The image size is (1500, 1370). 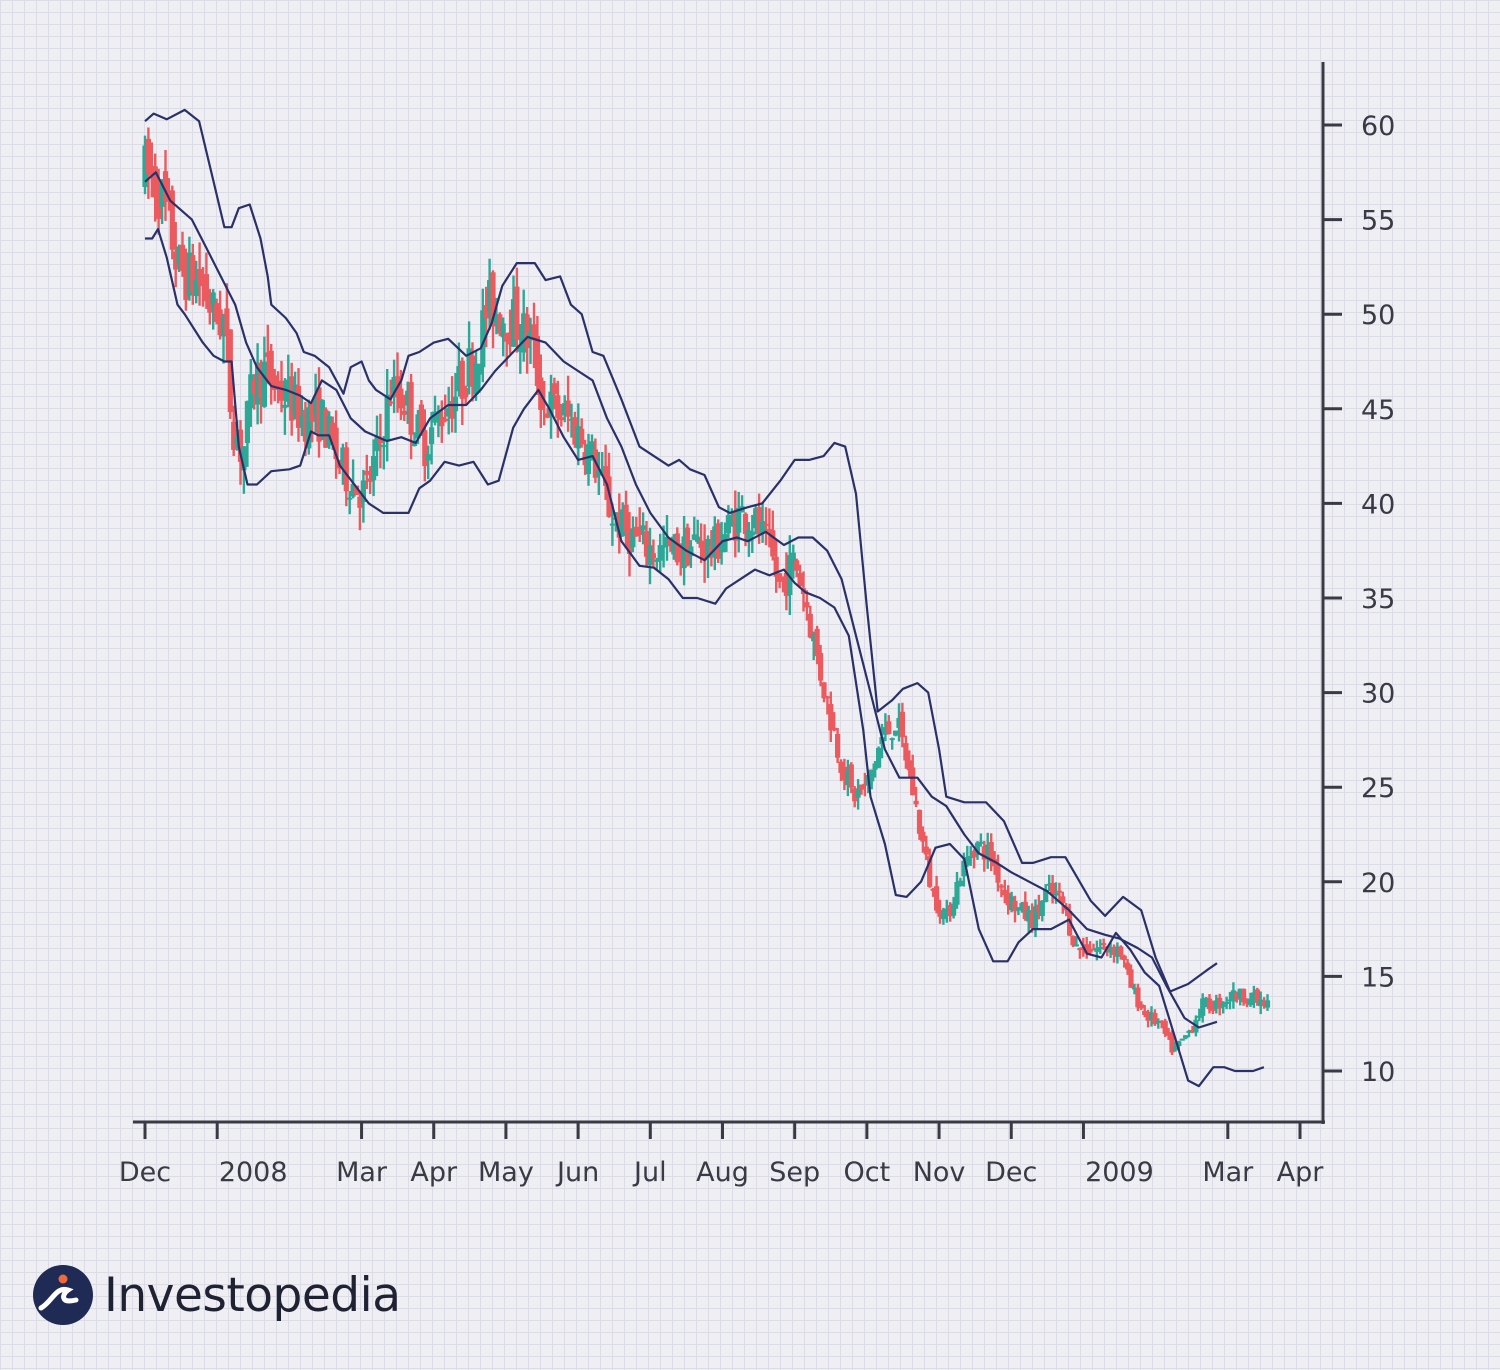 What do you see at coordinates (434, 1172) in the screenshot?
I see `x-tick-label: Apr` at bounding box center [434, 1172].